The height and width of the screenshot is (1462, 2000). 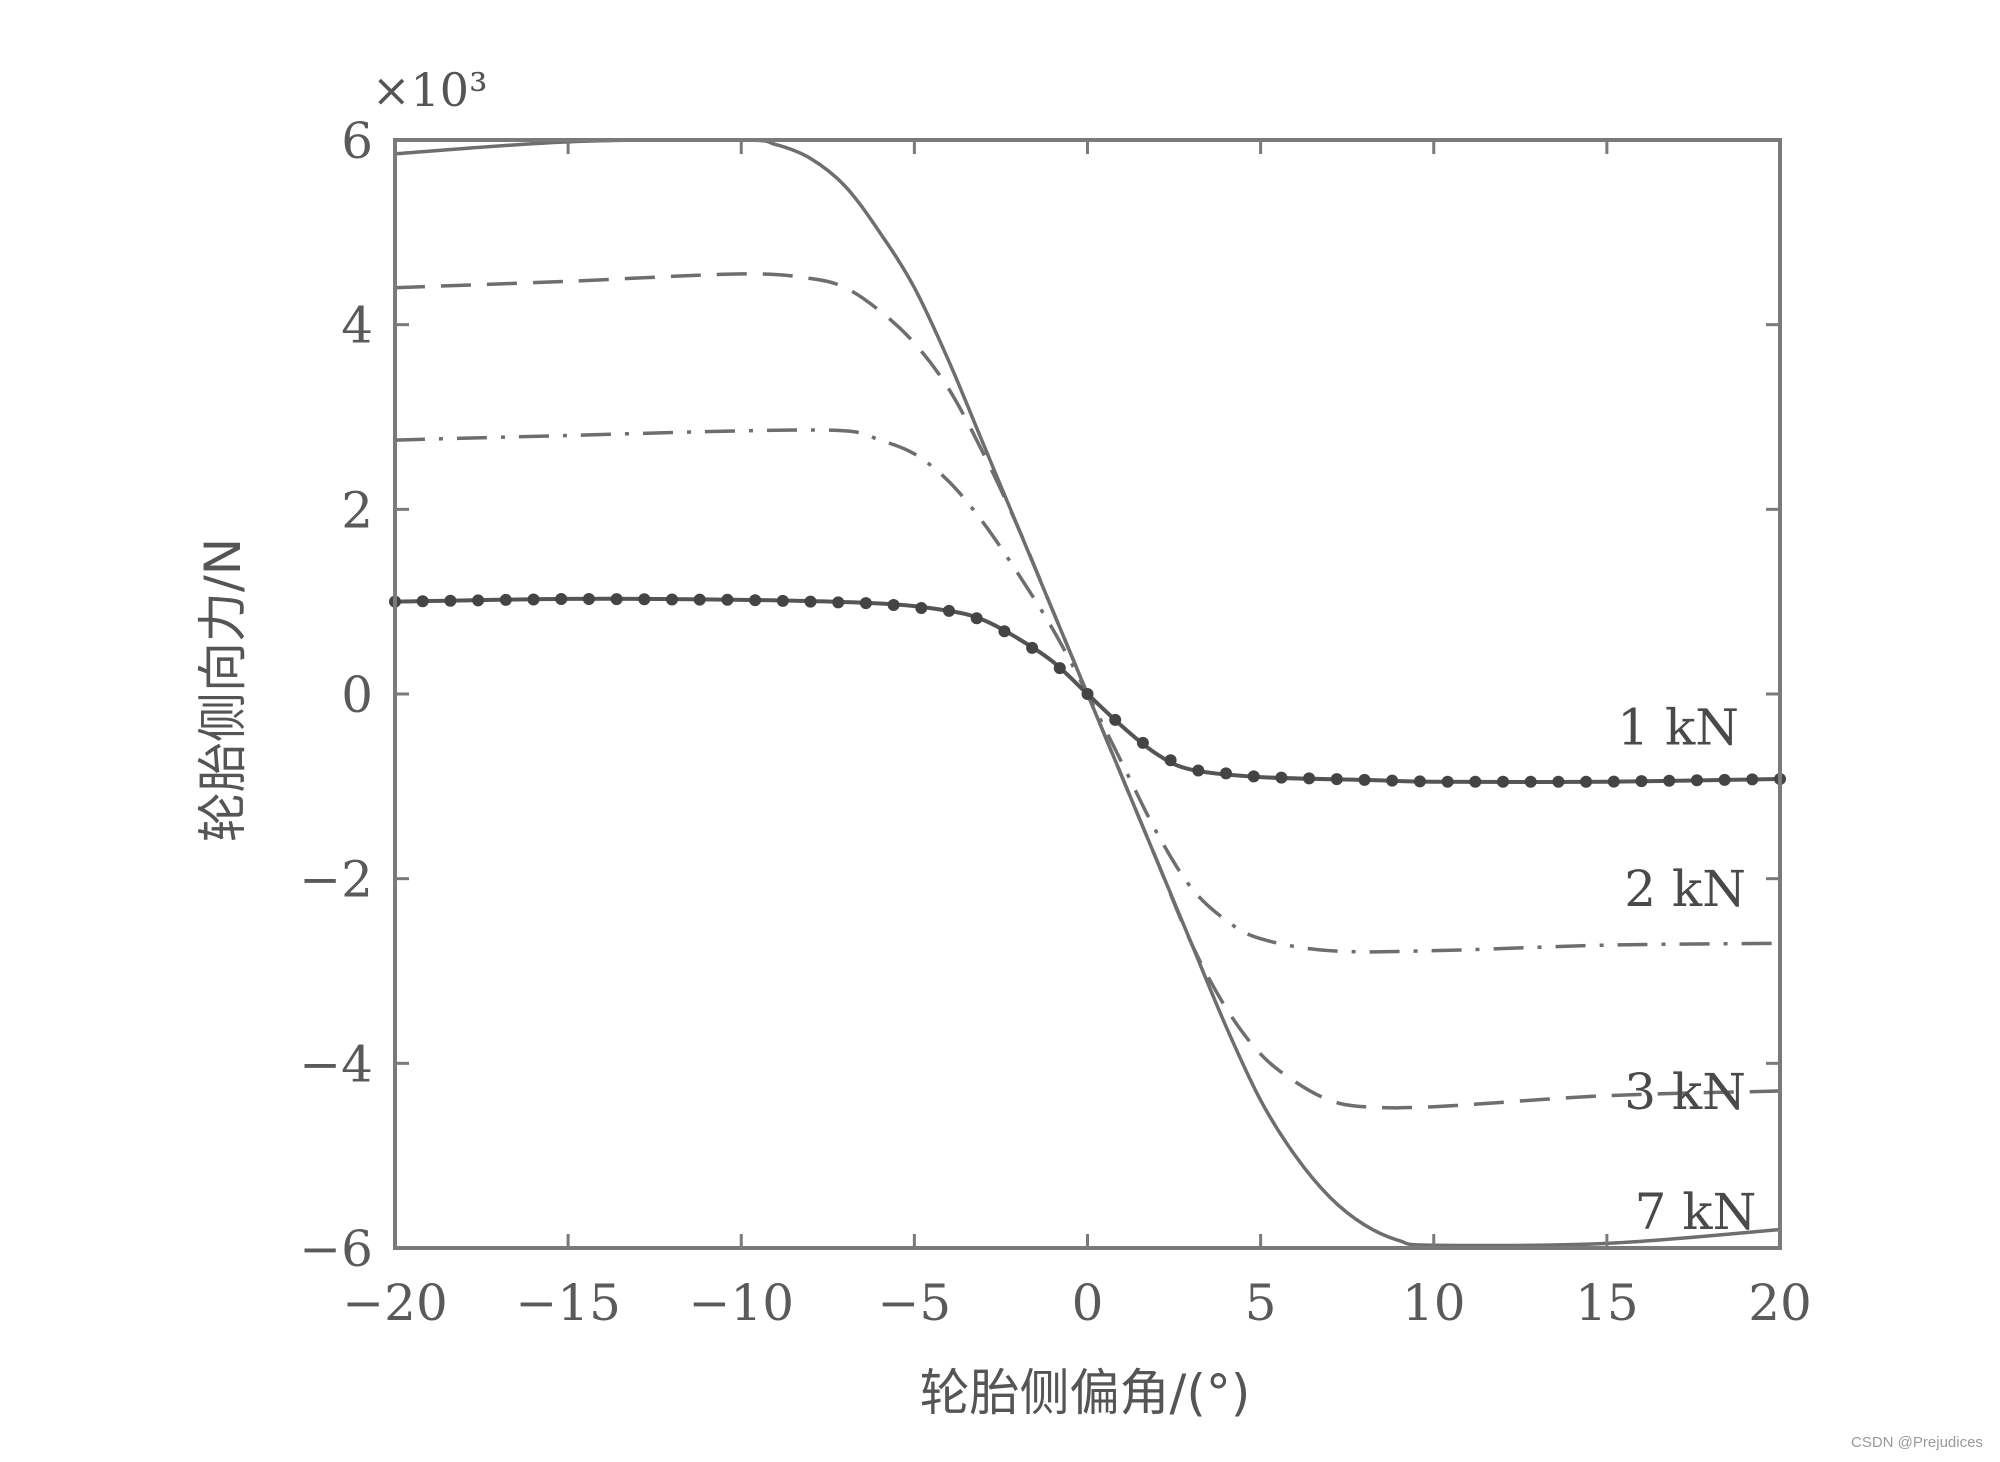 I want to click on x-tick-label: 15, so click(x=1607, y=1303).